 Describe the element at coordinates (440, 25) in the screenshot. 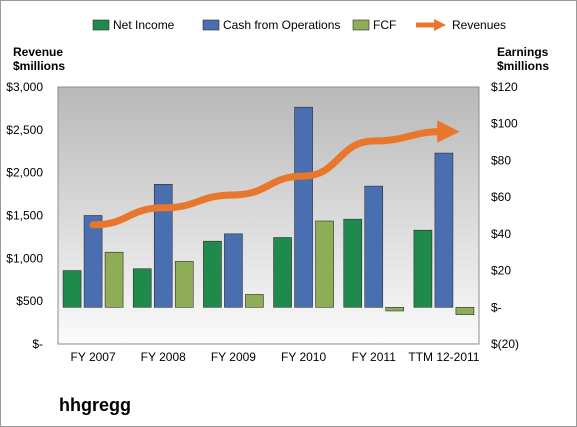

I see `legend-swatch-arrowhead` at that location.